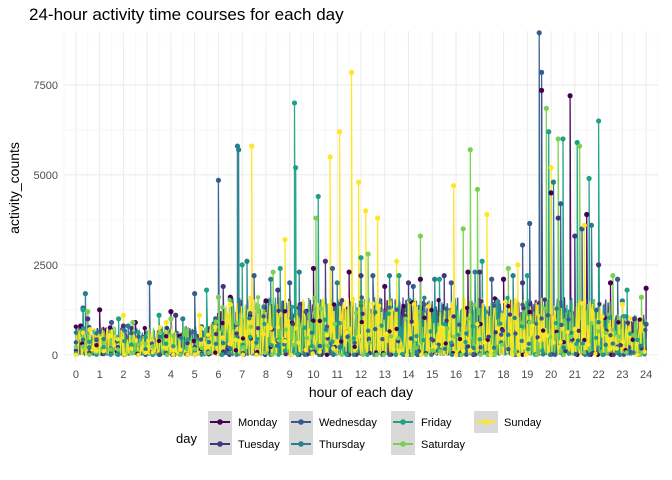 This screenshot has height=480, width=672. I want to click on legend-key-point, so click(220, 422).